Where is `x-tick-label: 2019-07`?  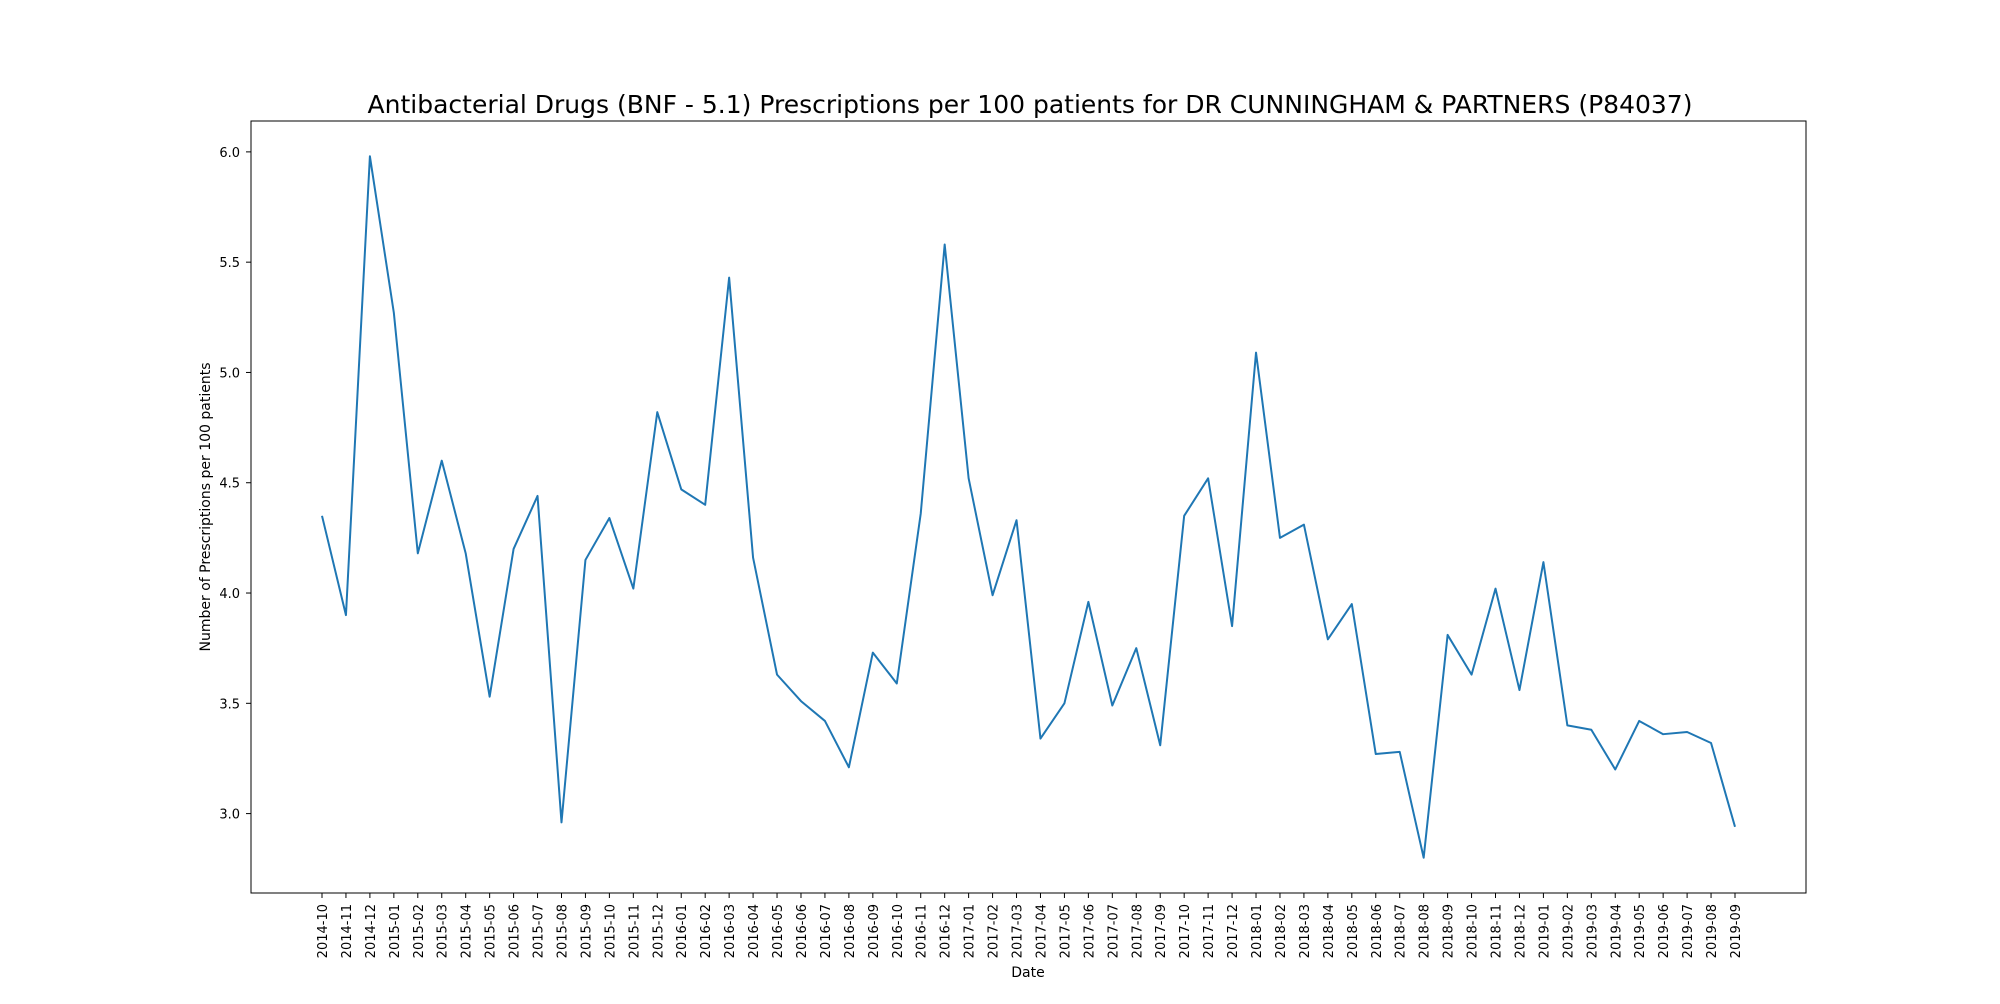
x-tick-label: 2019-07 is located at coordinates (1688, 931).